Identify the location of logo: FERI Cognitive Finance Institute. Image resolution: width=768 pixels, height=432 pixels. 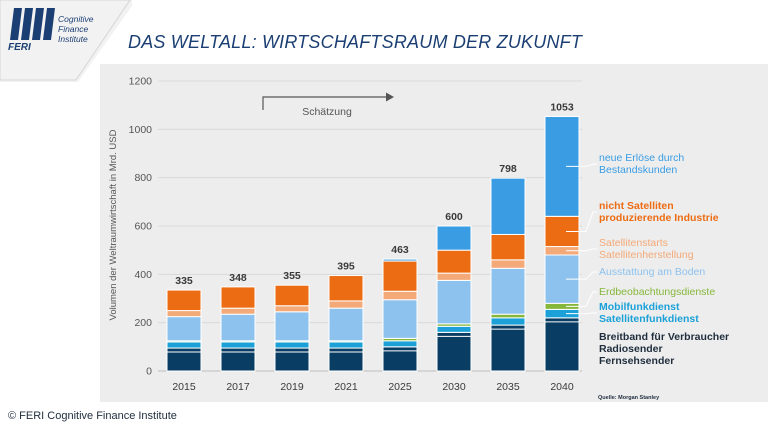
(66, 41).